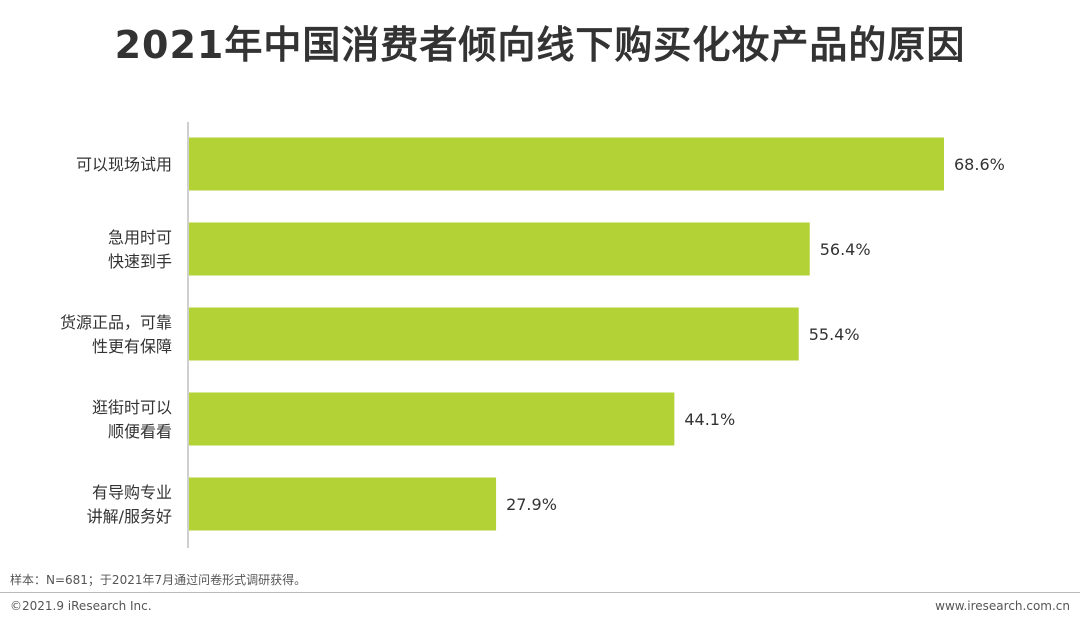 The image size is (1080, 628). Describe the element at coordinates (540, 592) in the screenshot. I see `footer-divider` at that location.